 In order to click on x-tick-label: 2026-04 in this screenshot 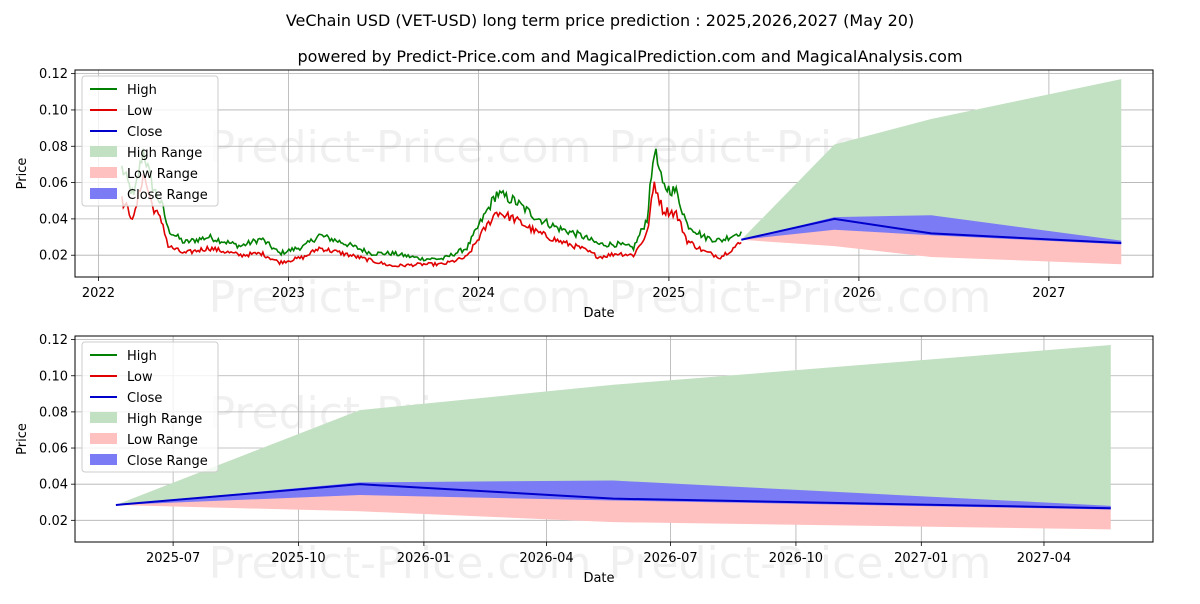, I will do `click(546, 558)`.